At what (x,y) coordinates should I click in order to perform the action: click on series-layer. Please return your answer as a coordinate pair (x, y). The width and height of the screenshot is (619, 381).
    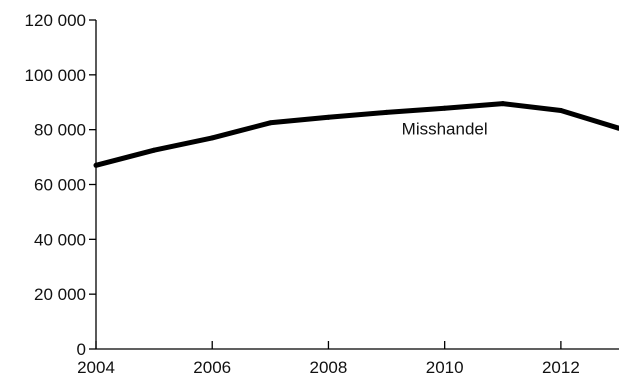
    Looking at the image, I should click on (356, 134).